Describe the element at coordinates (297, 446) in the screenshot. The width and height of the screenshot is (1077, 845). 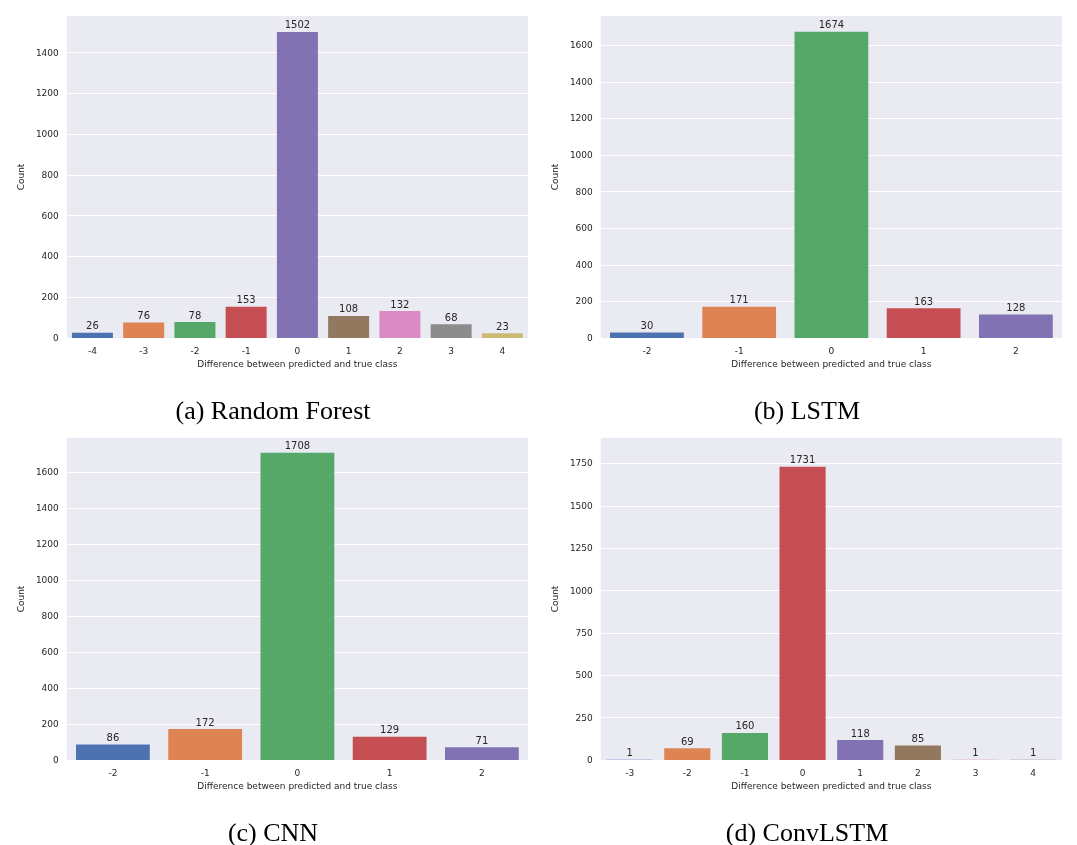
I see `data-label: 1708` at that location.